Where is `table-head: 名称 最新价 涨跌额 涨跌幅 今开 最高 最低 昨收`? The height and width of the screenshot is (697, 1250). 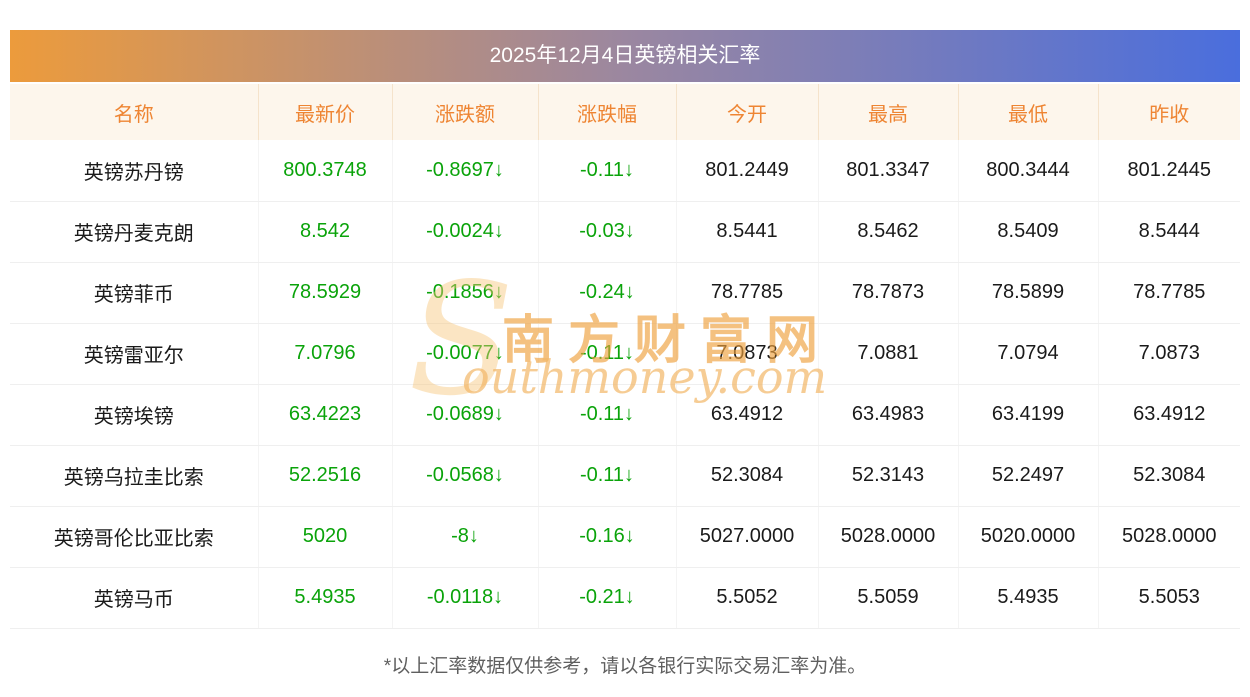 table-head: 名称 最新价 涨跌额 涨跌幅 今开 最高 最低 昨收 is located at coordinates (625, 112).